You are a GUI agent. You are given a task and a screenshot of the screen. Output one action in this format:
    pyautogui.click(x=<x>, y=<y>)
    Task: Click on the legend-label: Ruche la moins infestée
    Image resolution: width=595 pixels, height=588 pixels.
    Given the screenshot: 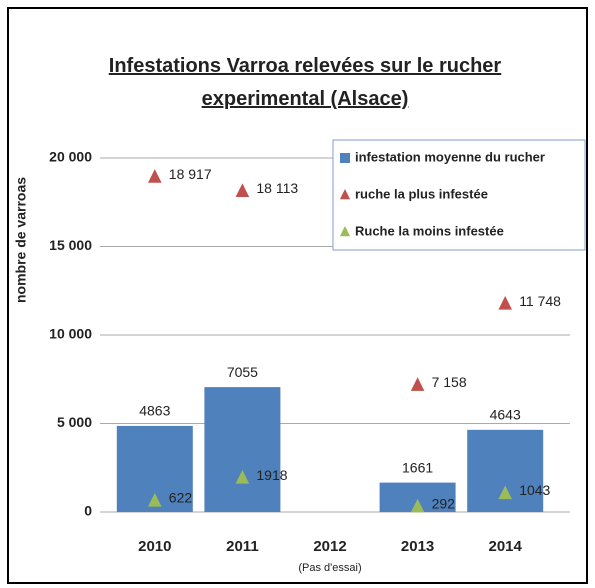 What is the action you would take?
    pyautogui.click(x=429, y=230)
    